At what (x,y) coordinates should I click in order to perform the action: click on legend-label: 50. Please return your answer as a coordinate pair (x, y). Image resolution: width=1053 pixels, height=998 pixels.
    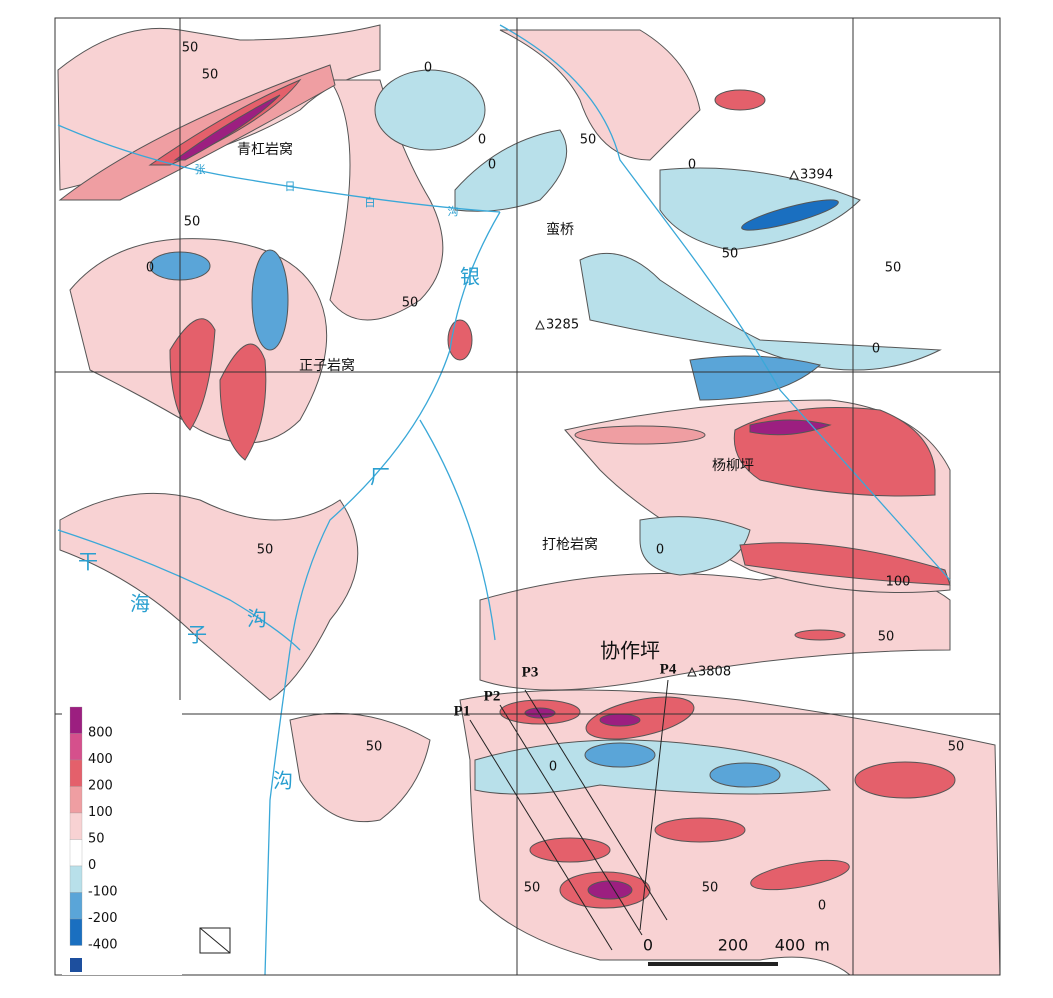
    Looking at the image, I should click on (96, 839).